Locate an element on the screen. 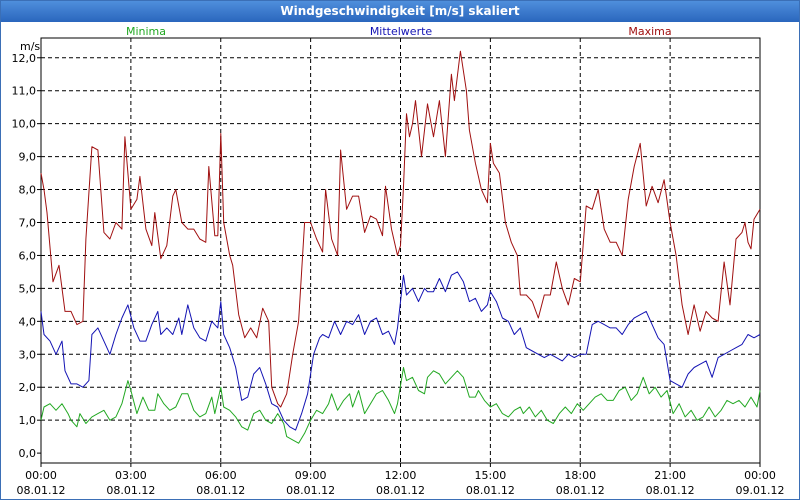 Image resolution: width=800 pixels, height=500 pixels. y-tick-label: 3,0 is located at coordinates (28, 354).